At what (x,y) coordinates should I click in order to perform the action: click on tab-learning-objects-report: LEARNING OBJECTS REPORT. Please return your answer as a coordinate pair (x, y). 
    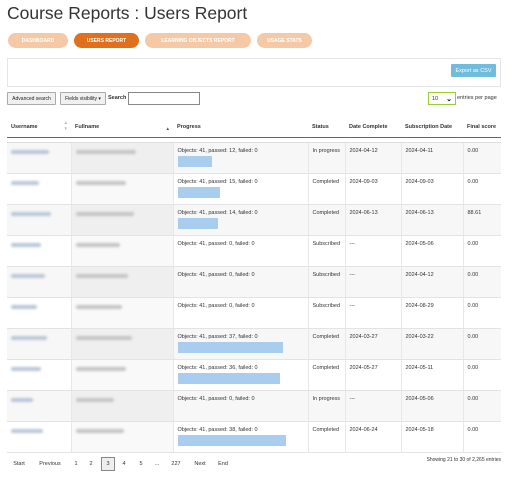
    Looking at the image, I should click on (198, 40).